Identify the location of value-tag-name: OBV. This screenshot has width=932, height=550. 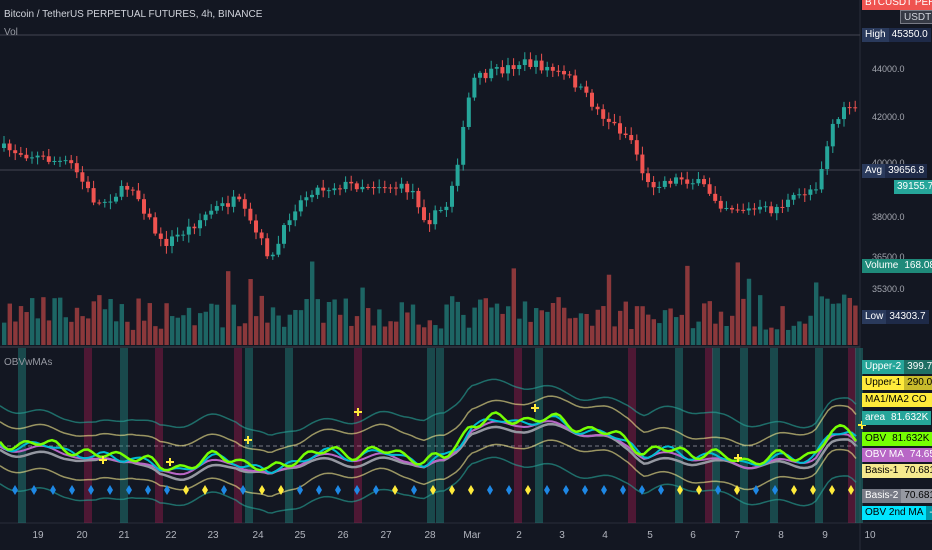
(876, 439).